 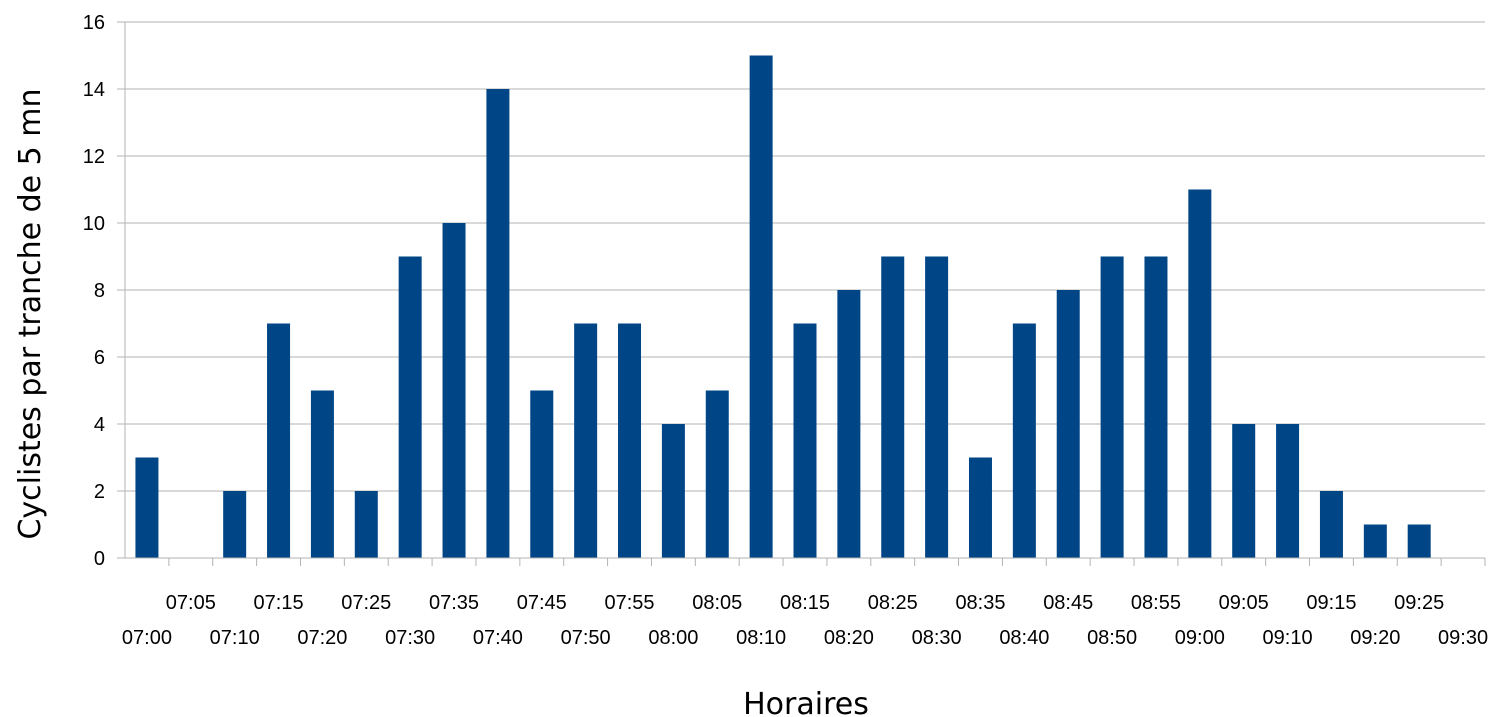 I want to click on y-tick-label: 8, so click(x=99, y=291).